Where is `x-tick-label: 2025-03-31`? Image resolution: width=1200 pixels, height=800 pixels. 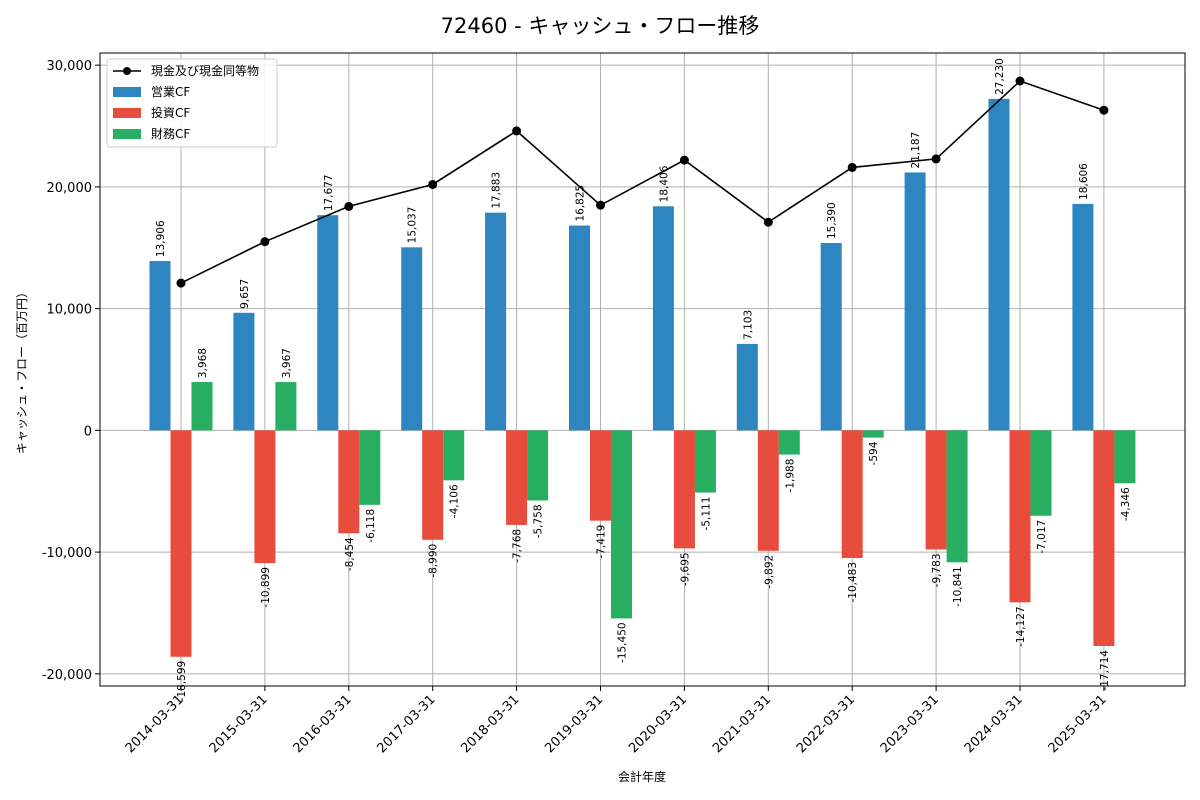
x-tick-label: 2025-03-31 is located at coordinates (1078, 724).